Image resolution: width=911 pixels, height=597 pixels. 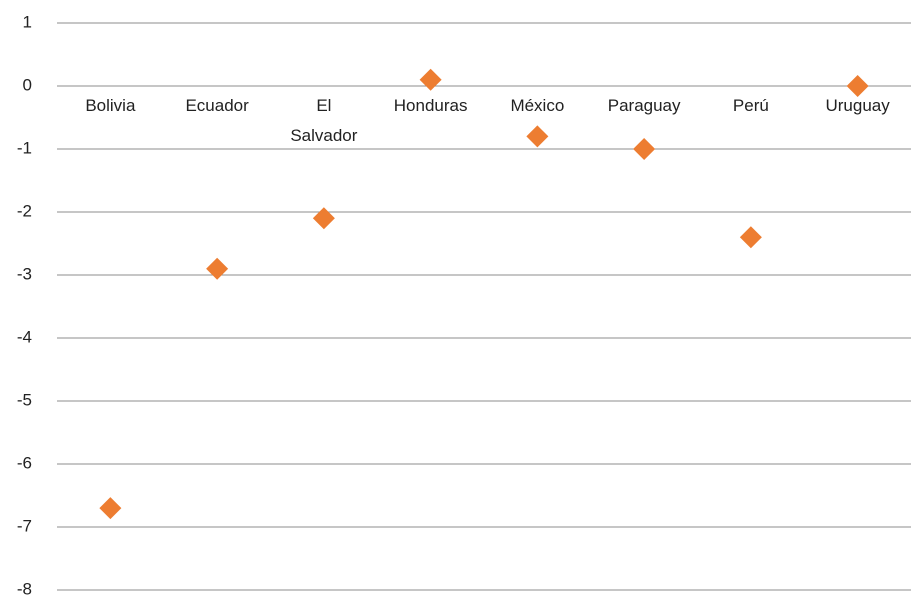 I want to click on x-tick-label: Ecuador, so click(x=217, y=105).